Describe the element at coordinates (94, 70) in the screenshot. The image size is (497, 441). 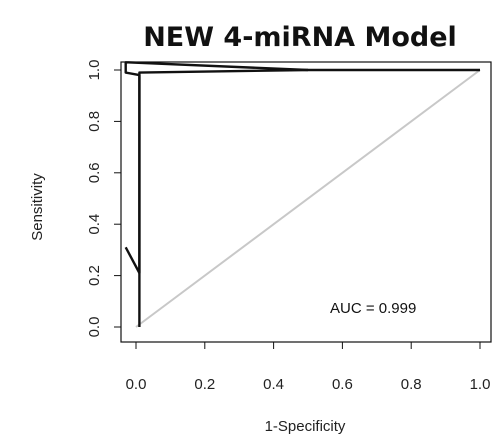
I see `y-tick-label: 1.0` at that location.